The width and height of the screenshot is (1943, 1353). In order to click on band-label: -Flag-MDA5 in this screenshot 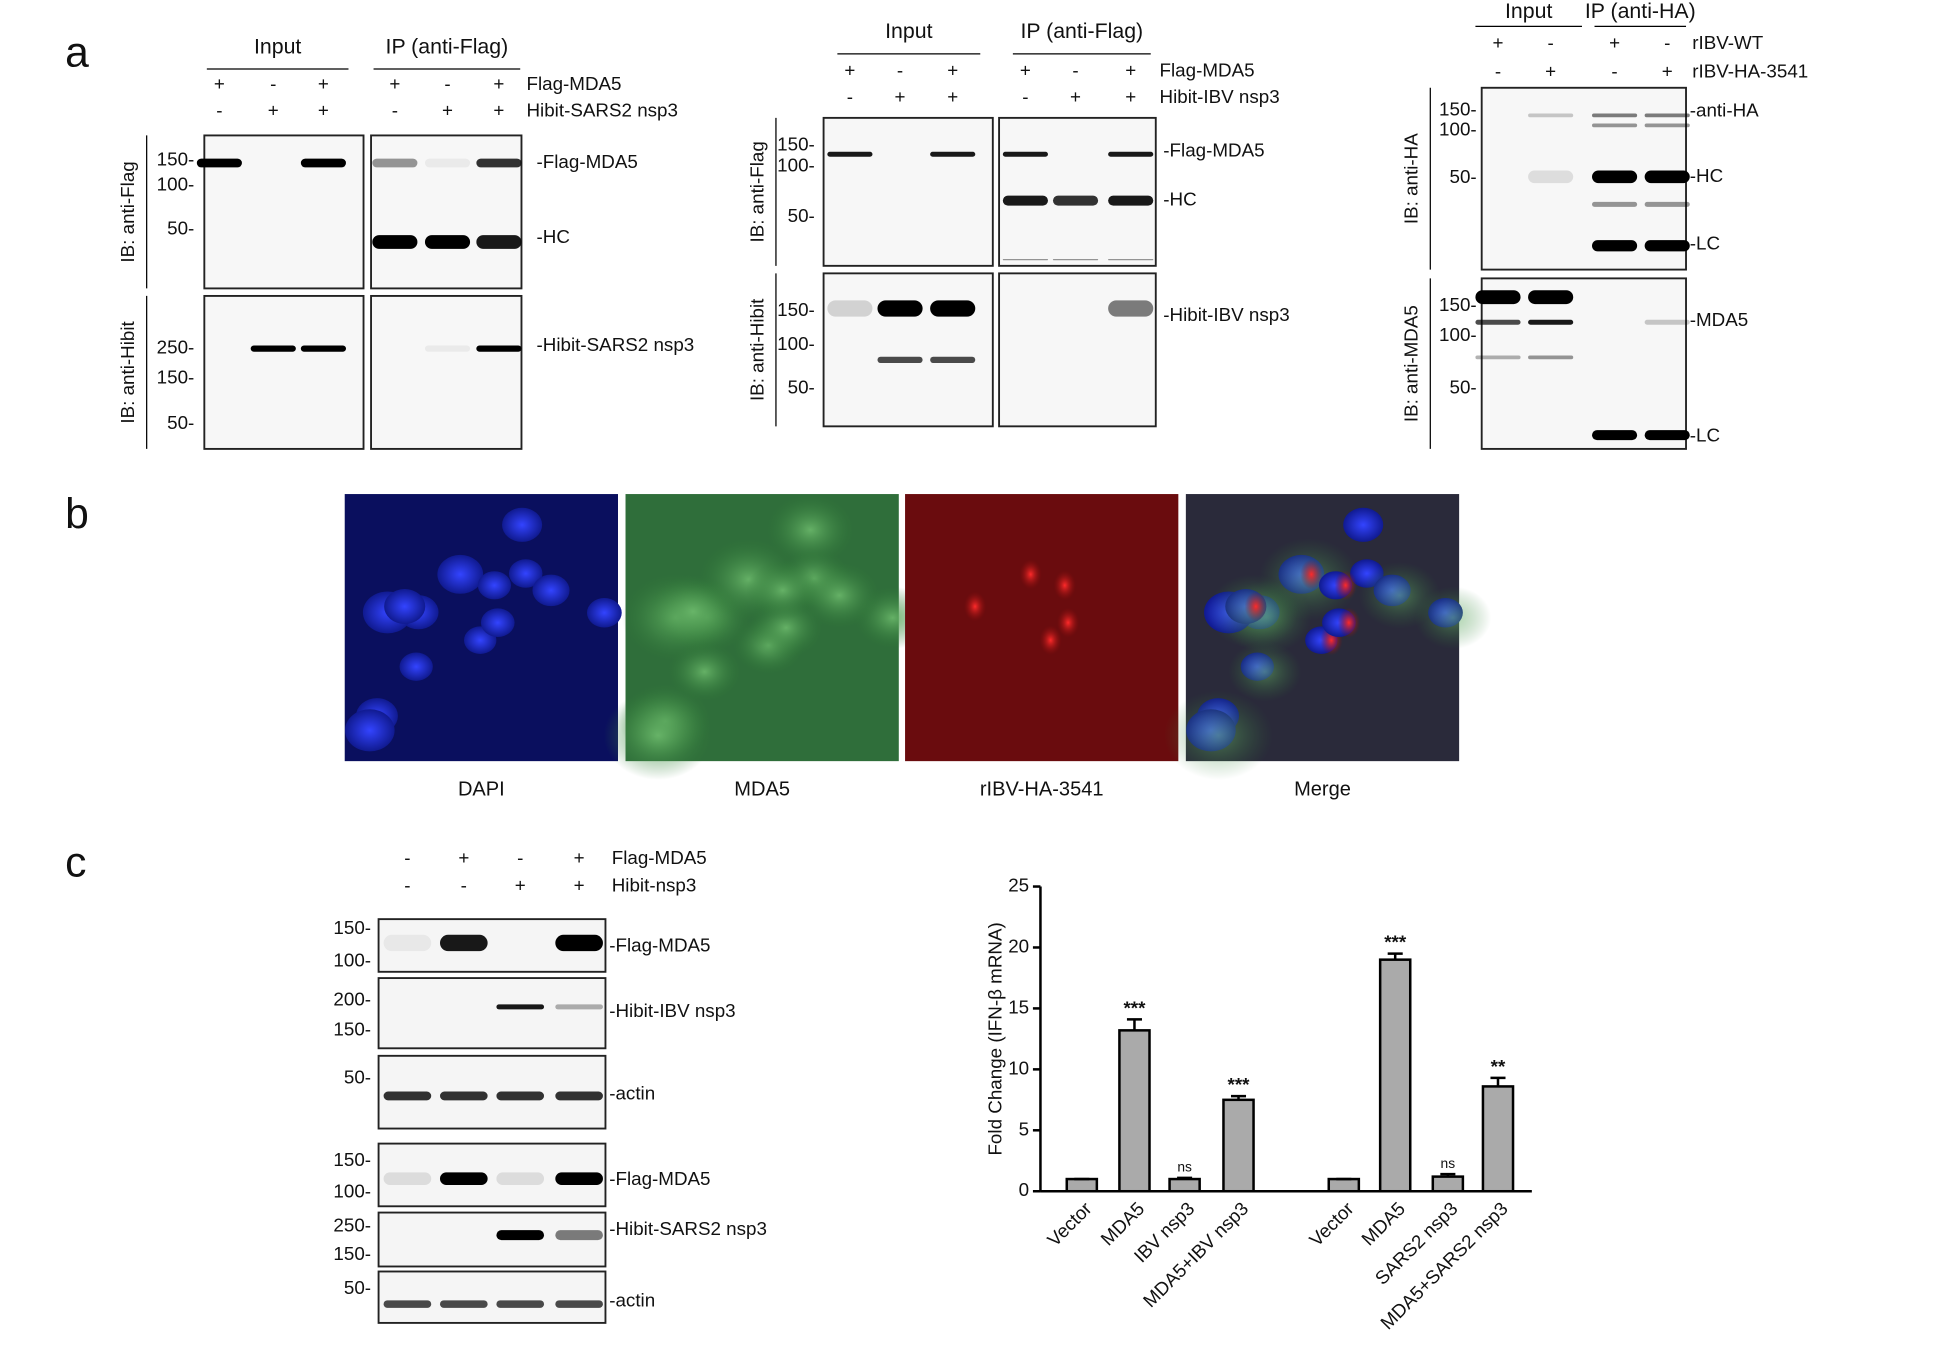, I will do `click(659, 945)`.